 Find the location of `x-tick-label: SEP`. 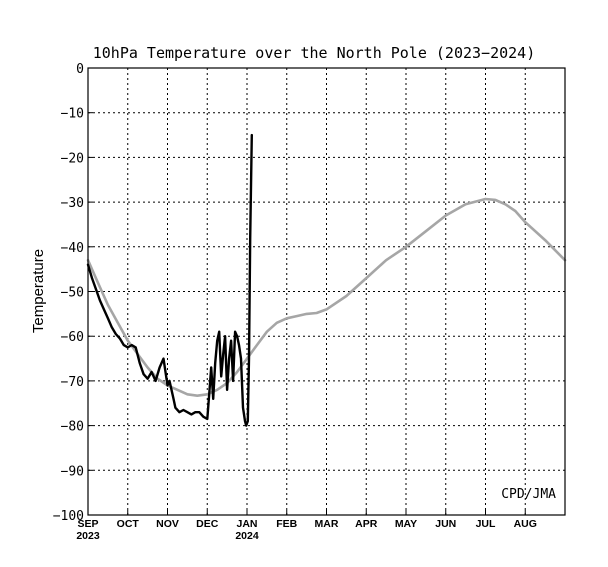

x-tick-label: SEP is located at coordinates (87, 524).